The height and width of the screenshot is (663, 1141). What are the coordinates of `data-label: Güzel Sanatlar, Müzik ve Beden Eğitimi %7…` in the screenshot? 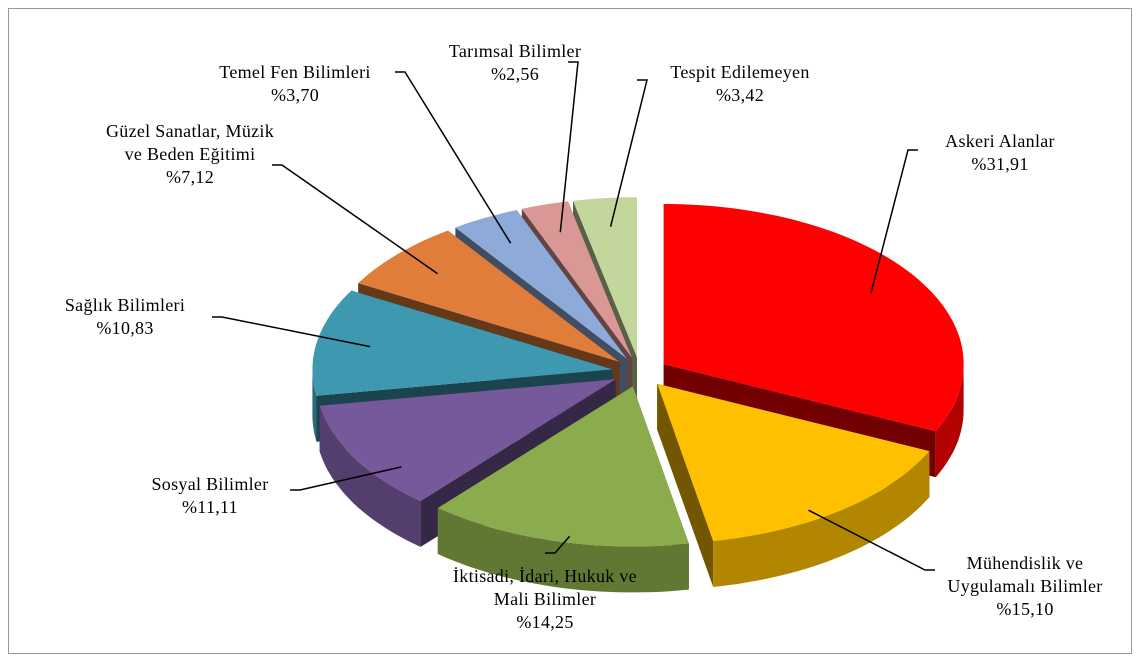 It's located at (190, 154).